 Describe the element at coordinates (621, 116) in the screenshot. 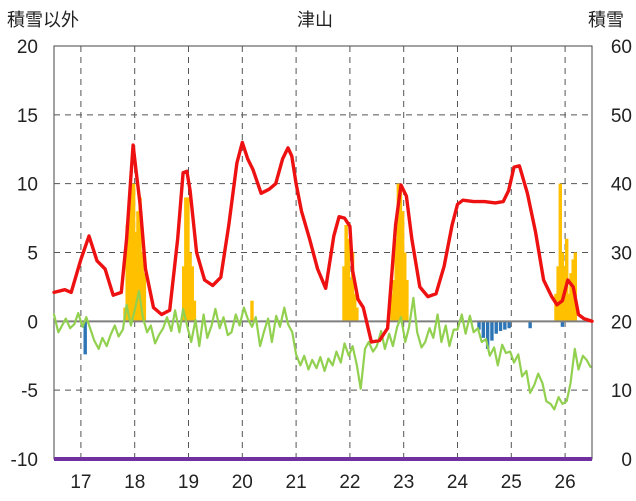

I see `y-right-tick: 50` at that location.